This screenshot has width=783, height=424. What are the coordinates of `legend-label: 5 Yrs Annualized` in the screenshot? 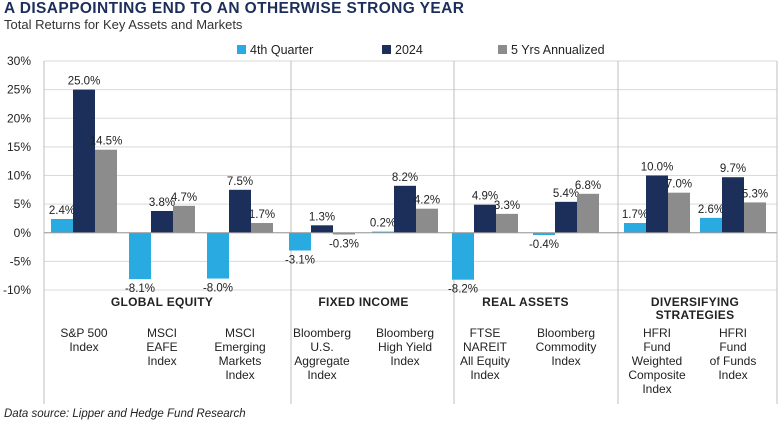 It's located at (558, 50).